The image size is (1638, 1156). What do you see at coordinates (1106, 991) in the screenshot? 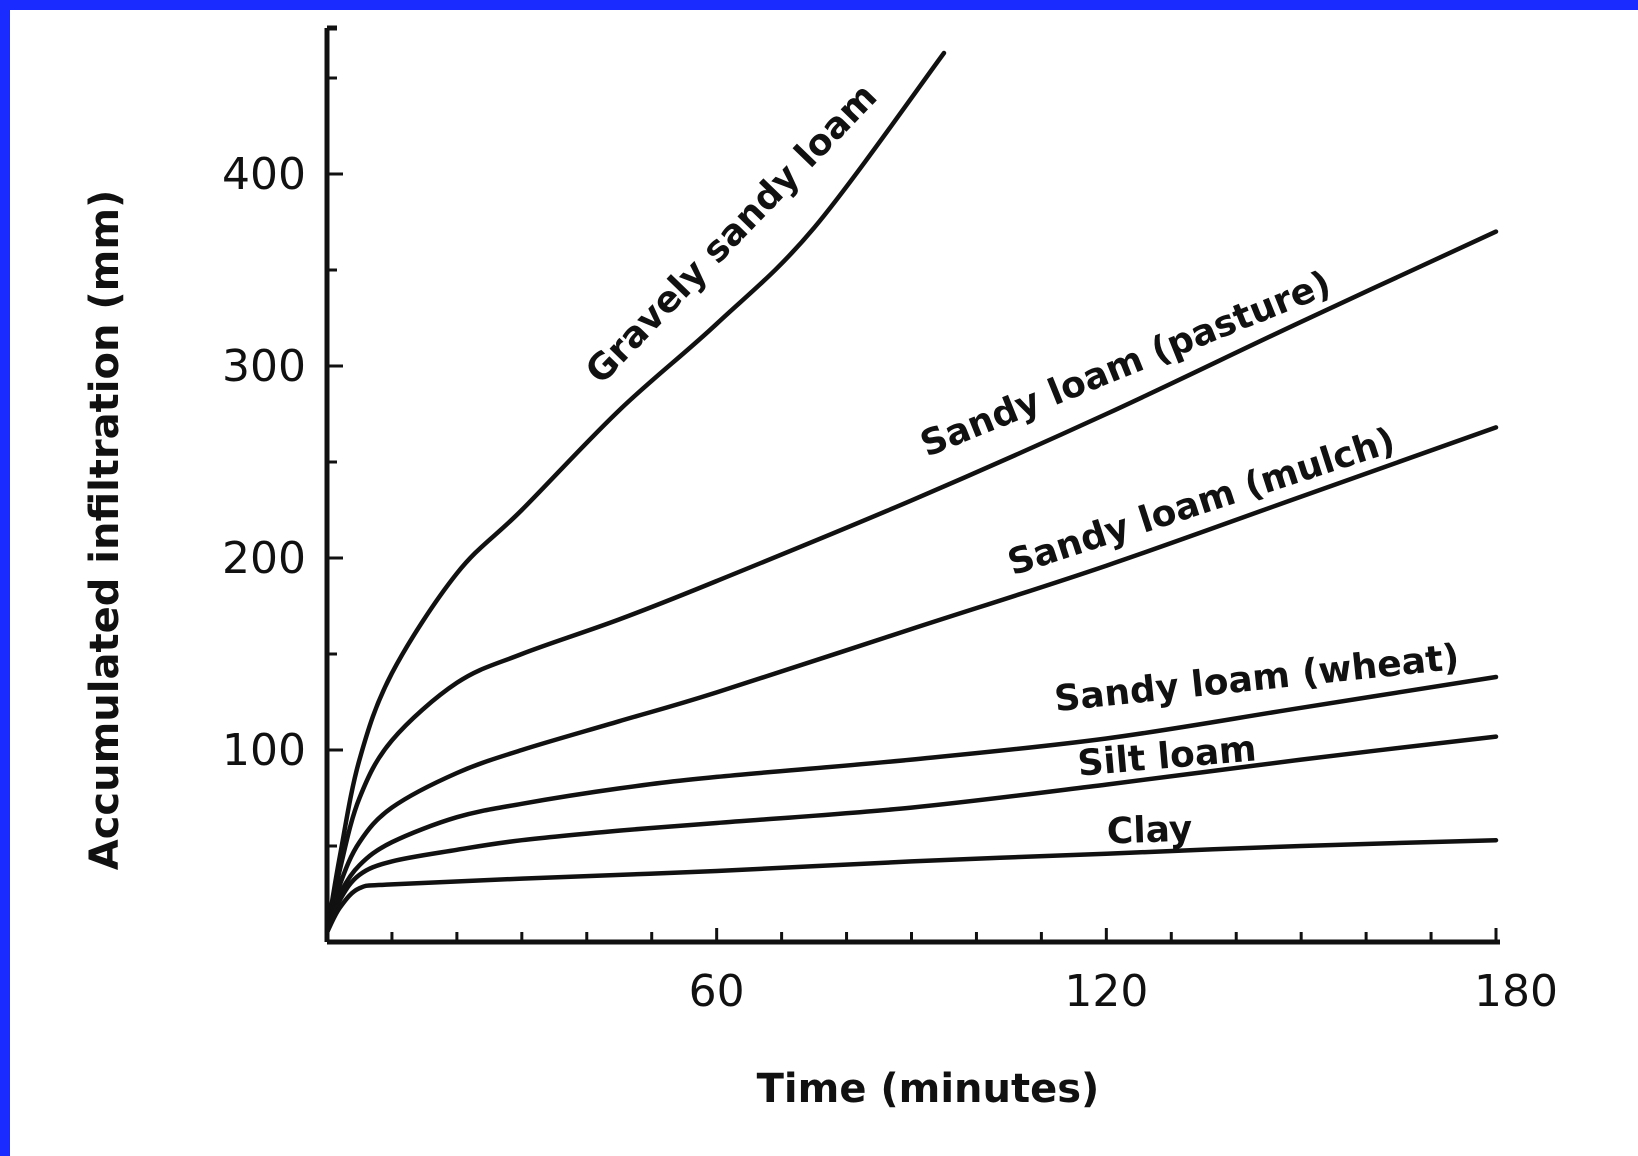
I see `x-tick-label: 120` at bounding box center [1106, 991].